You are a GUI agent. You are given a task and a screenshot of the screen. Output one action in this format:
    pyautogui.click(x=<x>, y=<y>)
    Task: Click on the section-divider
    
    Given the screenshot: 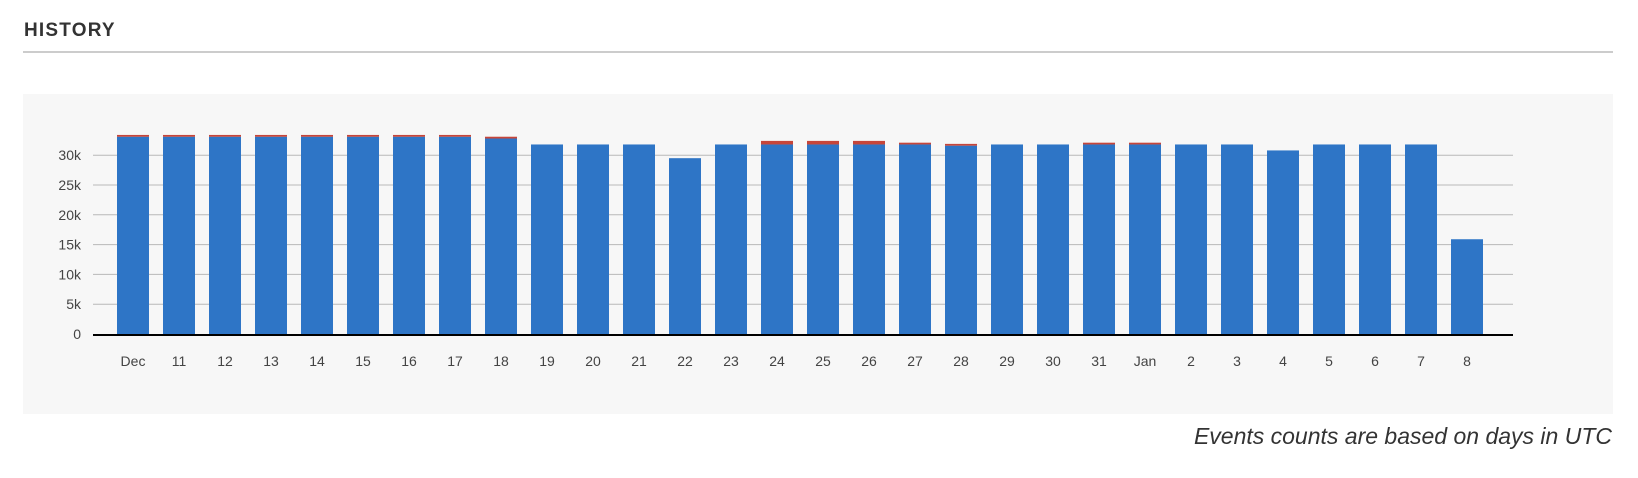 What is the action you would take?
    pyautogui.click(x=818, y=52)
    